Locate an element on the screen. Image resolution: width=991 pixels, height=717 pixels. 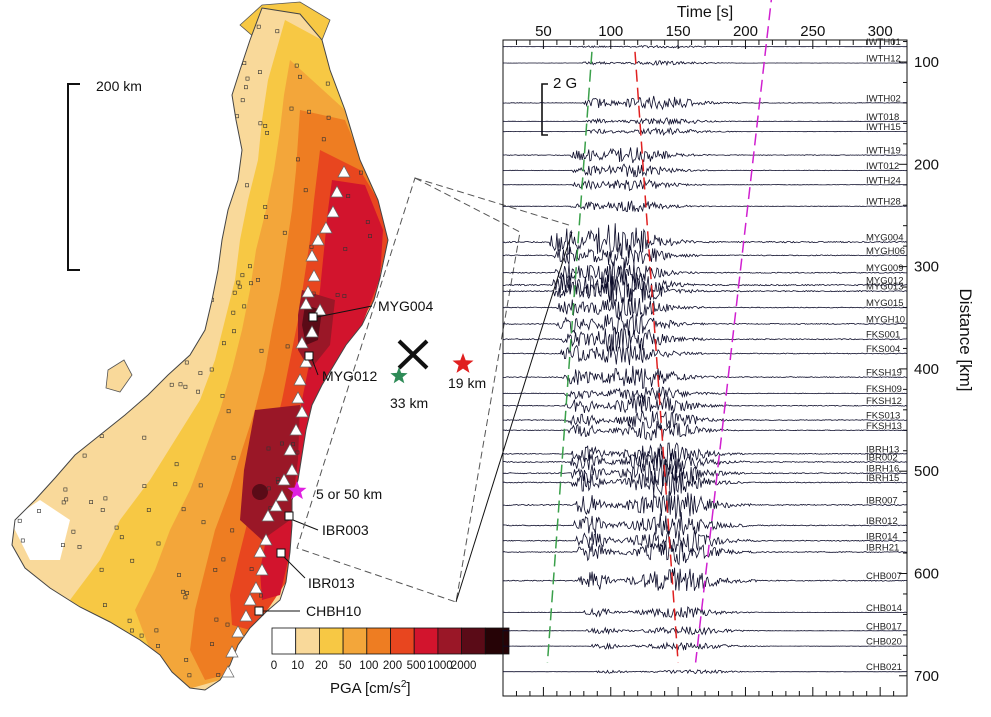
station-label: MYG012 is located at coordinates (349, 376).